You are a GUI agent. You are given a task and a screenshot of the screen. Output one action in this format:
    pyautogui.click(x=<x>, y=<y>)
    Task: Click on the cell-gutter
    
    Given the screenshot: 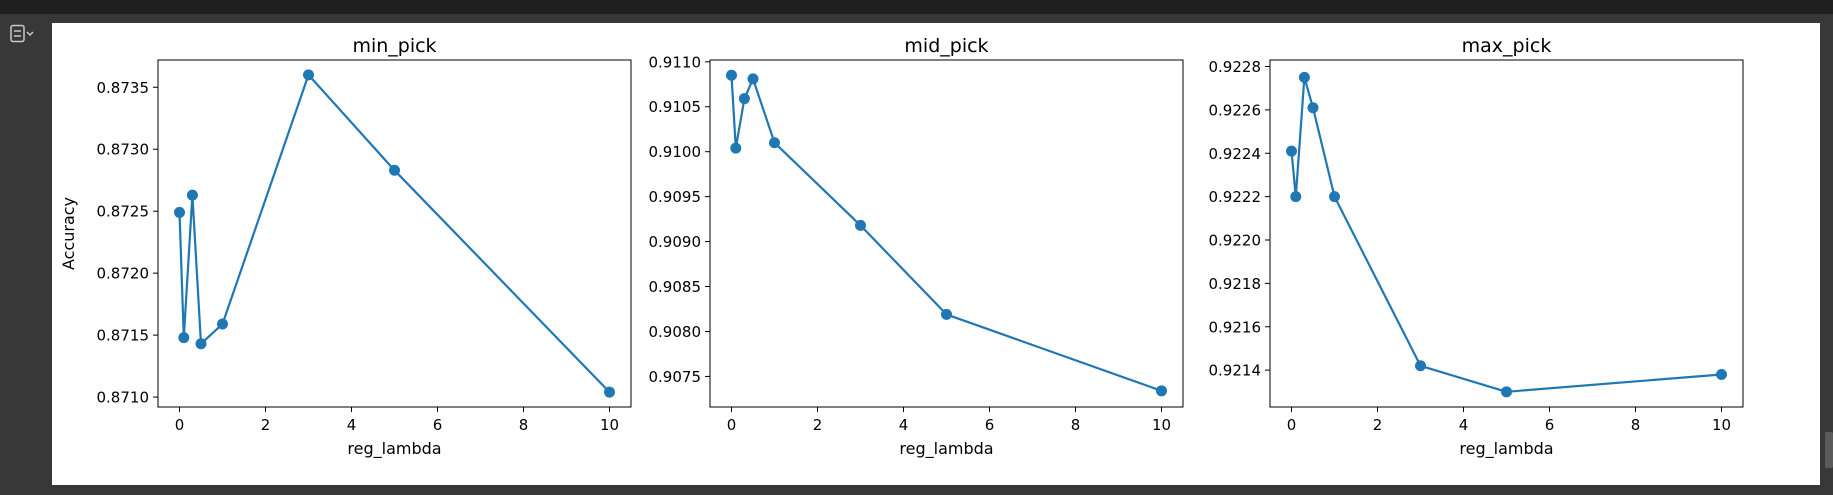 What is the action you would take?
    pyautogui.click(x=26, y=254)
    